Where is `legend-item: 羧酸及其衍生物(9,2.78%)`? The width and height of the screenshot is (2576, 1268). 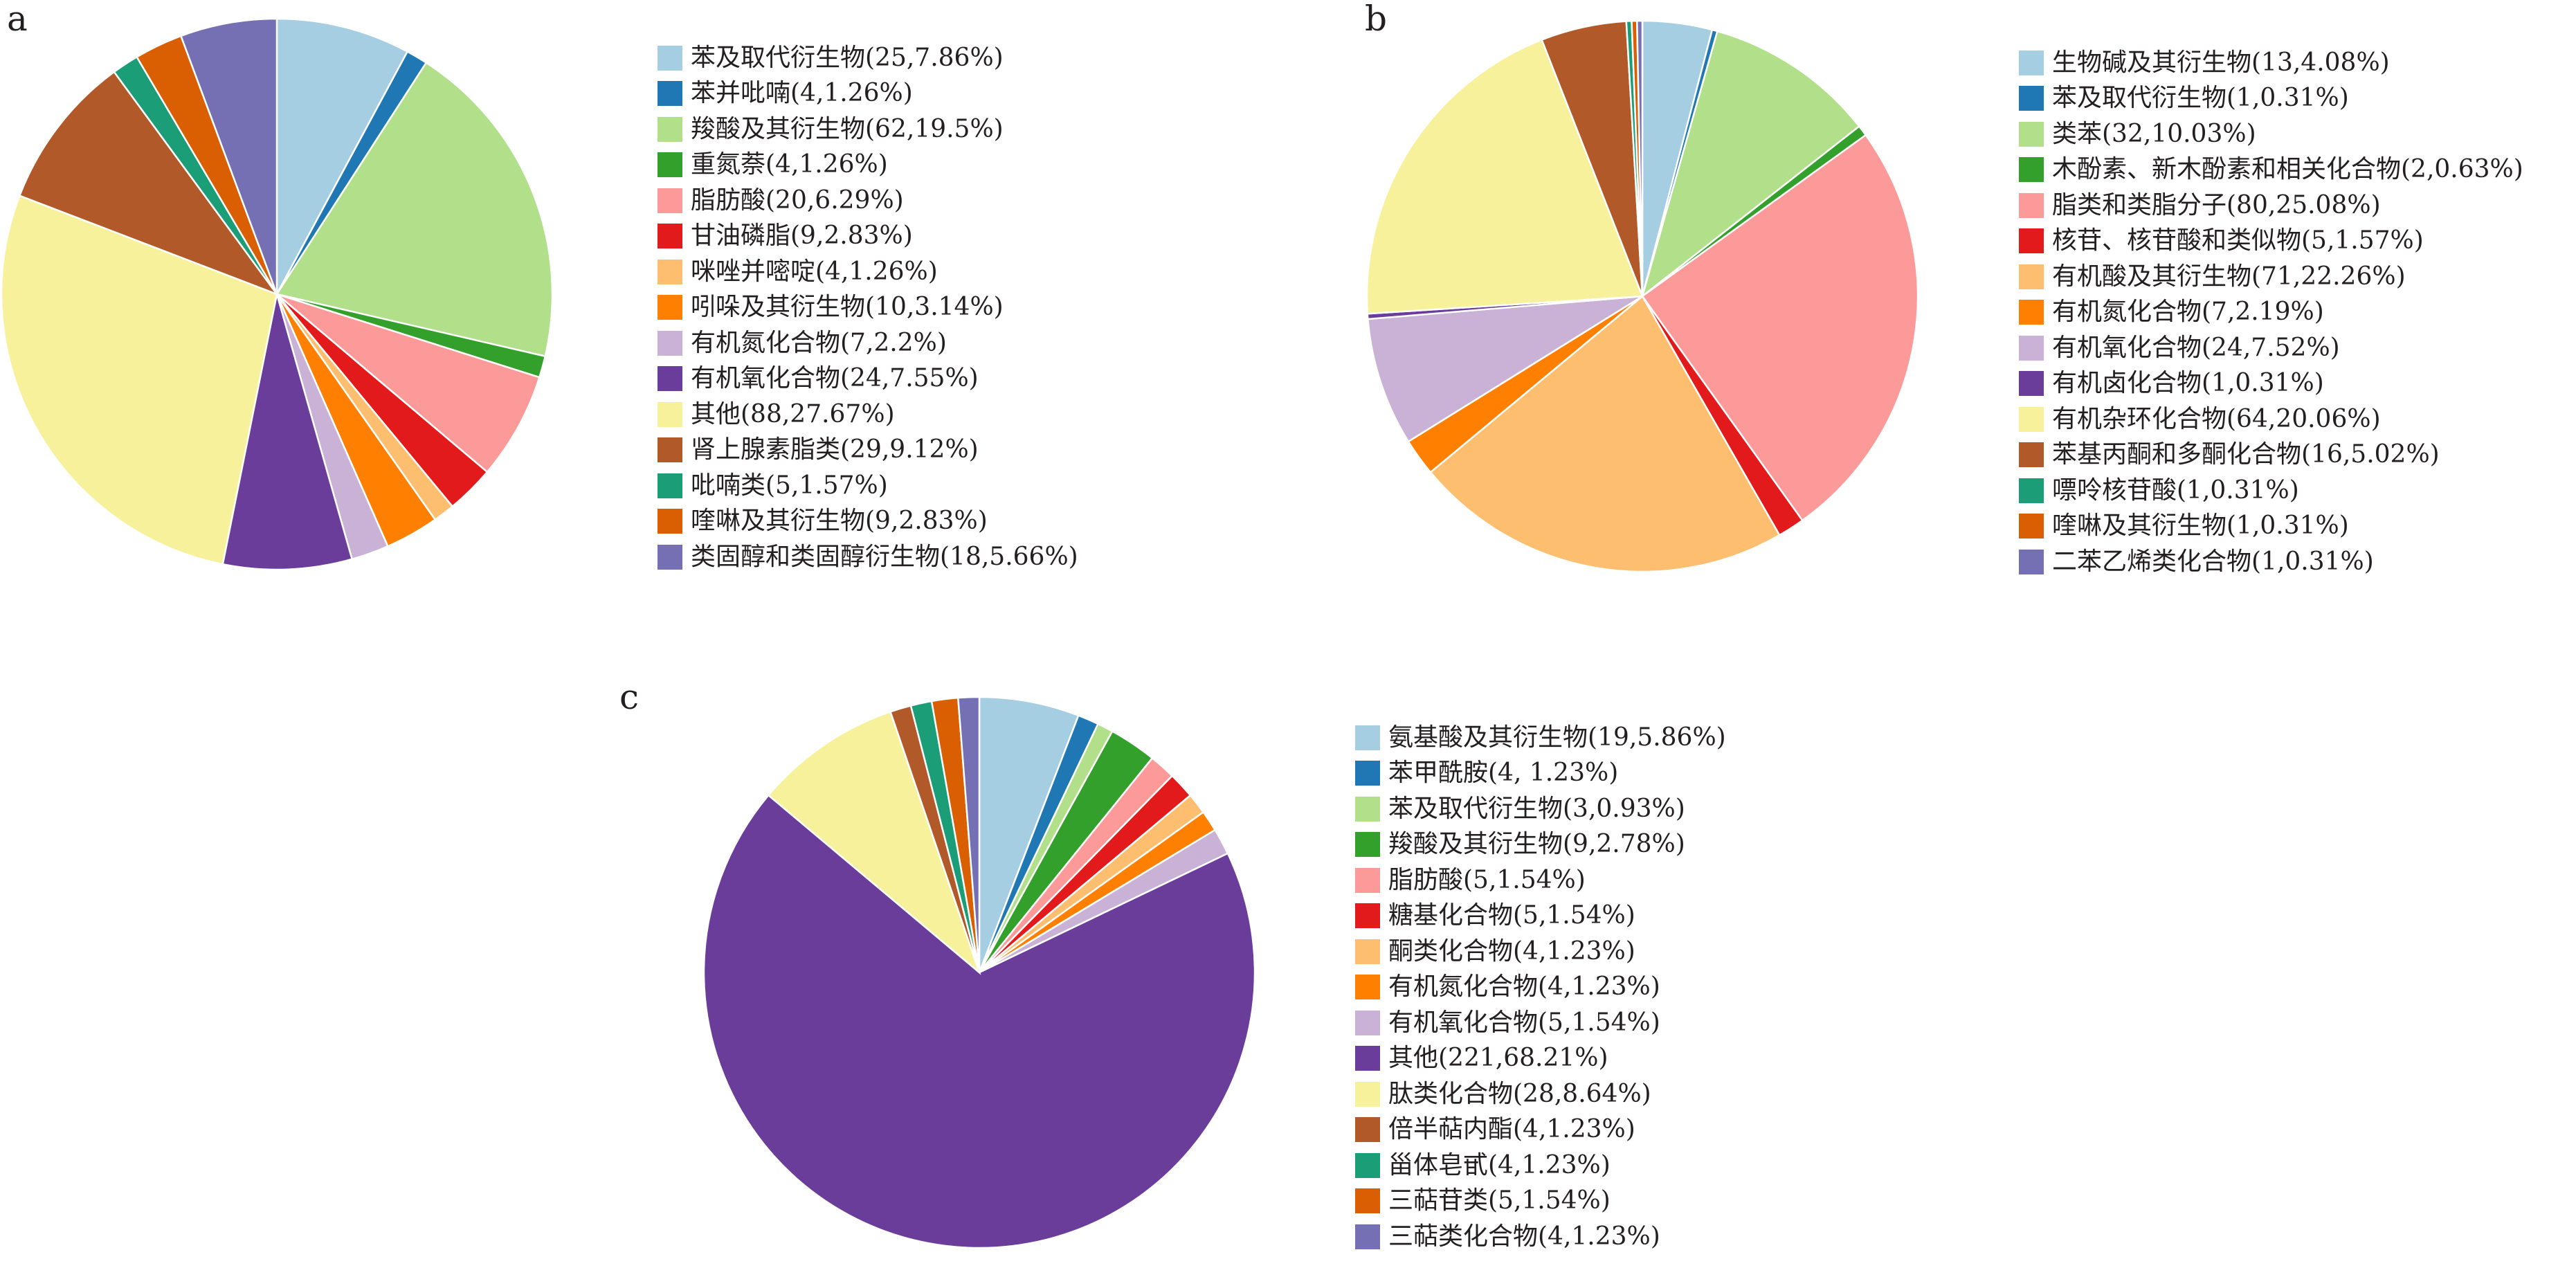
legend-item: 羧酸及其衍生物(9,2.78%) is located at coordinates (1540, 845).